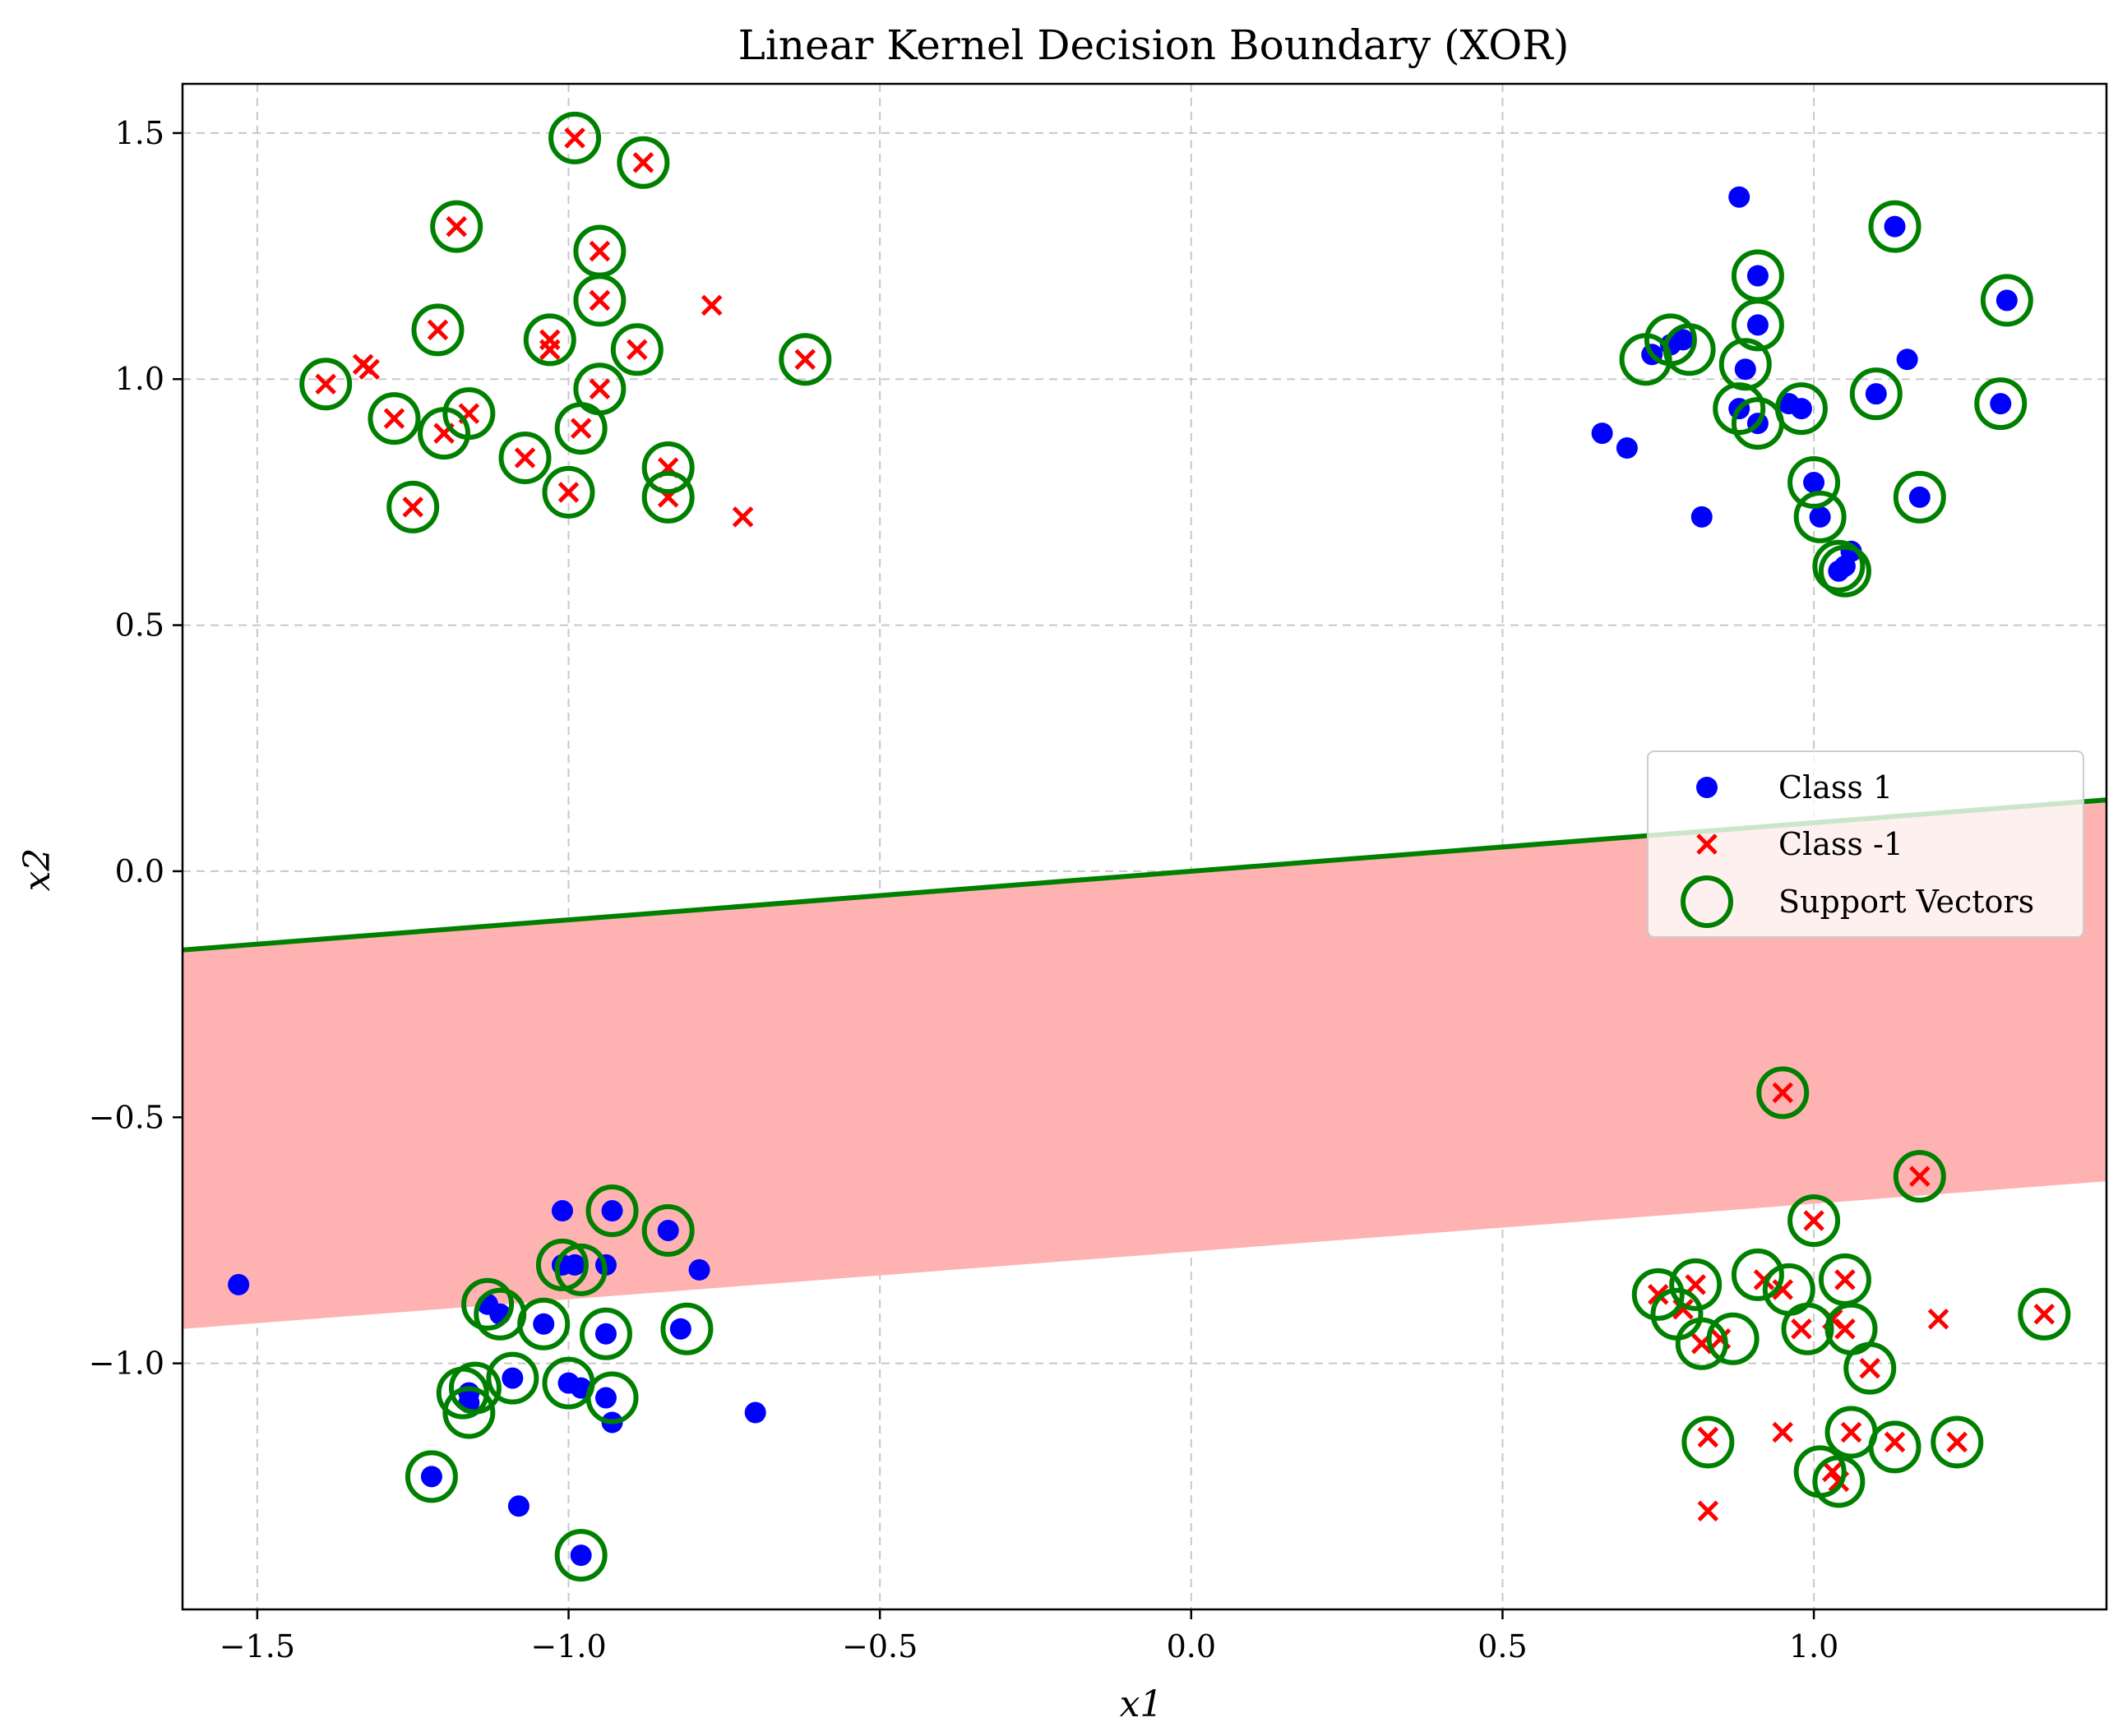 The image size is (2118, 1736). I want to click on legend-marker-x, so click(1707, 844).